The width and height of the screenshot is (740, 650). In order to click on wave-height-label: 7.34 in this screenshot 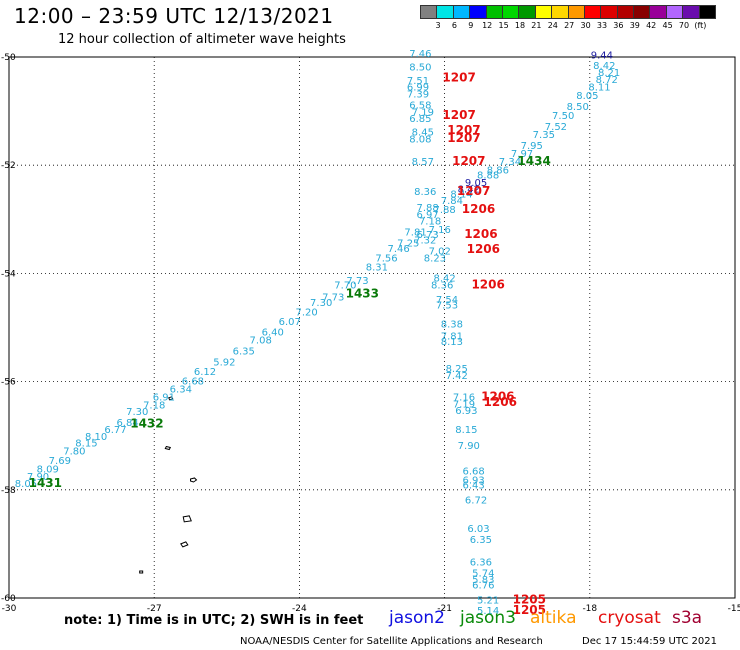, I will do `click(510, 162)`.